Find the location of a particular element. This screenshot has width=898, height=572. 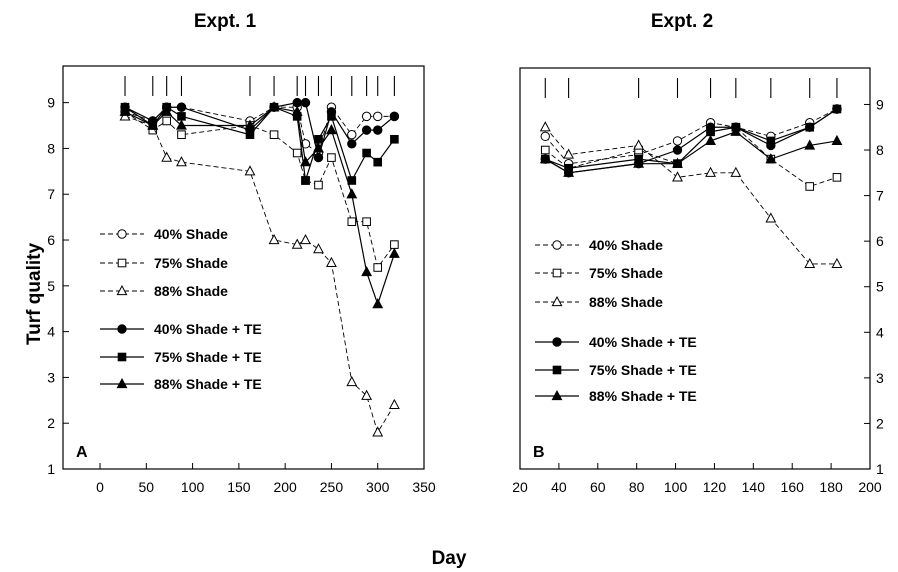

series-88-shade is located at coordinates (691, 195).